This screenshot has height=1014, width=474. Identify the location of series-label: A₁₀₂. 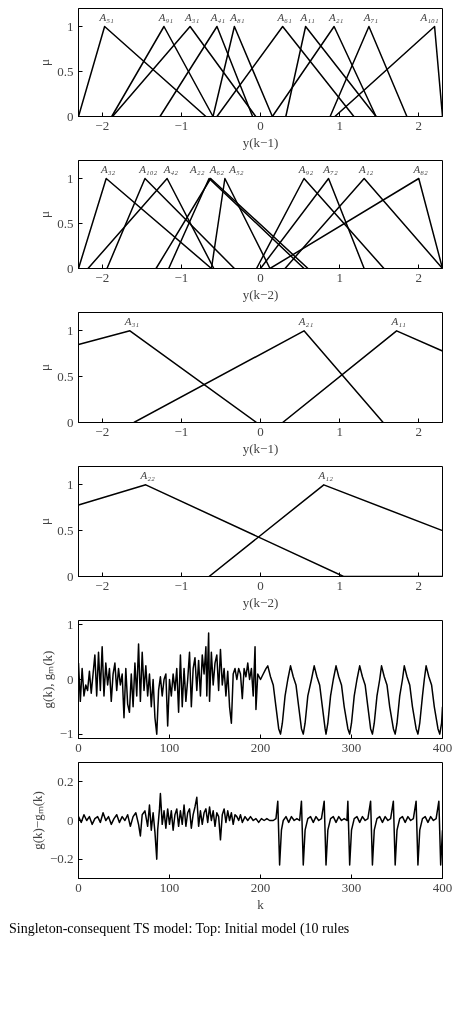
(148, 168).